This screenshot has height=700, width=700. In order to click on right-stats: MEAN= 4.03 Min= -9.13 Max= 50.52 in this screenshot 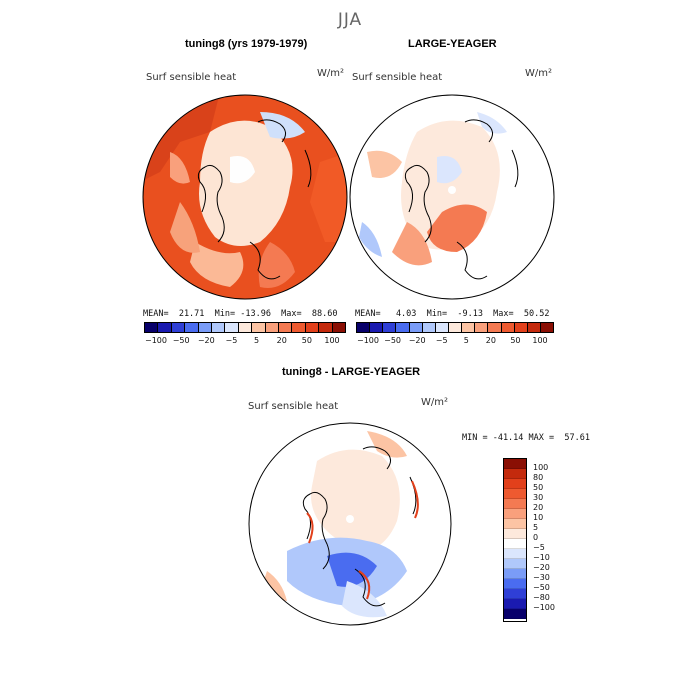, I will do `click(452, 314)`.